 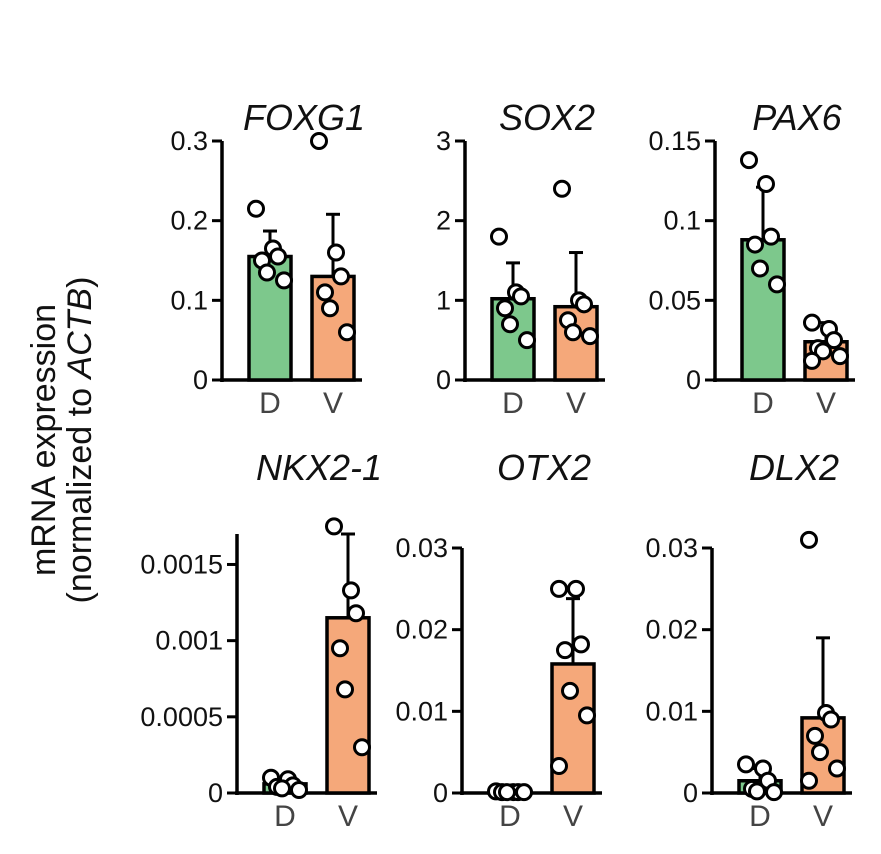 What do you see at coordinates (748, 640) in the screenshot?
I see `panel-dlx2: DLX2 0 0.01 0.02 0.03 D V` at bounding box center [748, 640].